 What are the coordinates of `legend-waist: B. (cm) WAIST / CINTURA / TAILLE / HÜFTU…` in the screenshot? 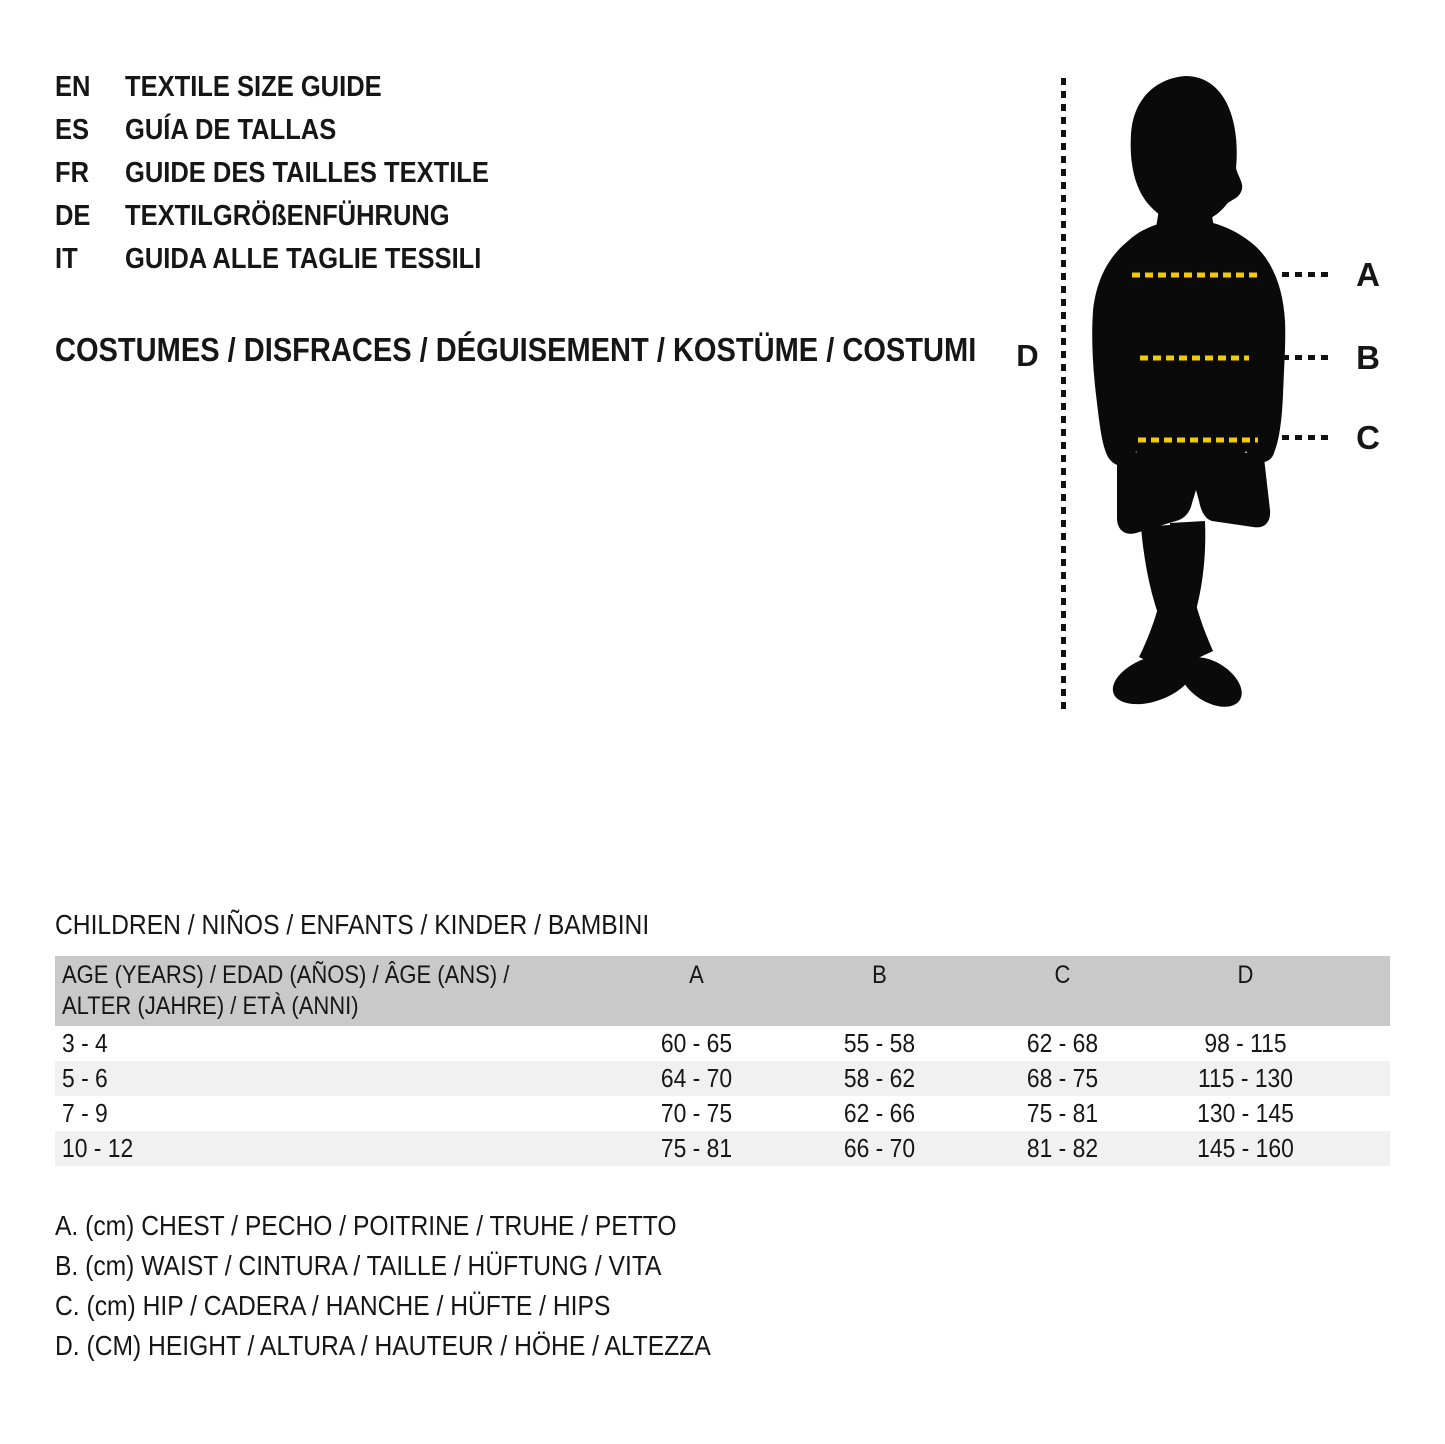 It's located at (358, 1265).